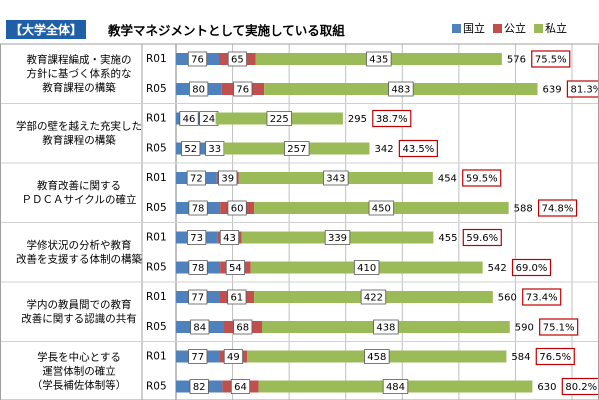 The width and height of the screenshot is (599, 400). I want to click on group-label-line: （学長補佐体制等）, so click(79, 384).